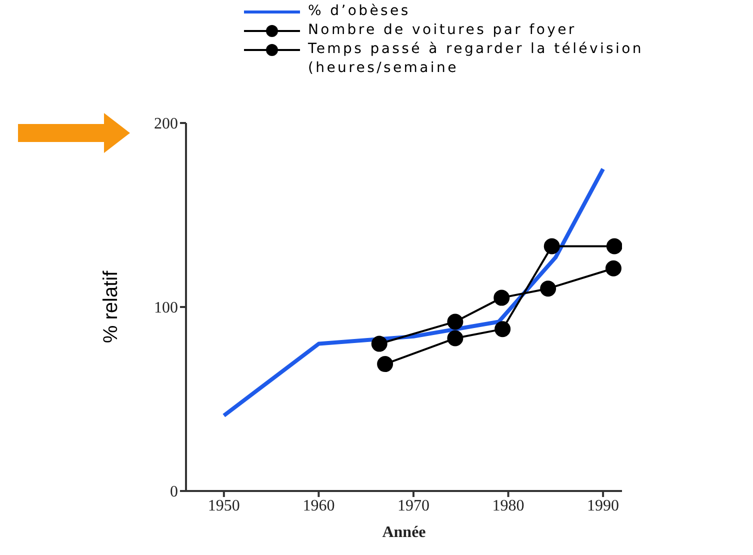 The image size is (753, 555). I want to click on x-axis-title: Année, so click(404, 532).